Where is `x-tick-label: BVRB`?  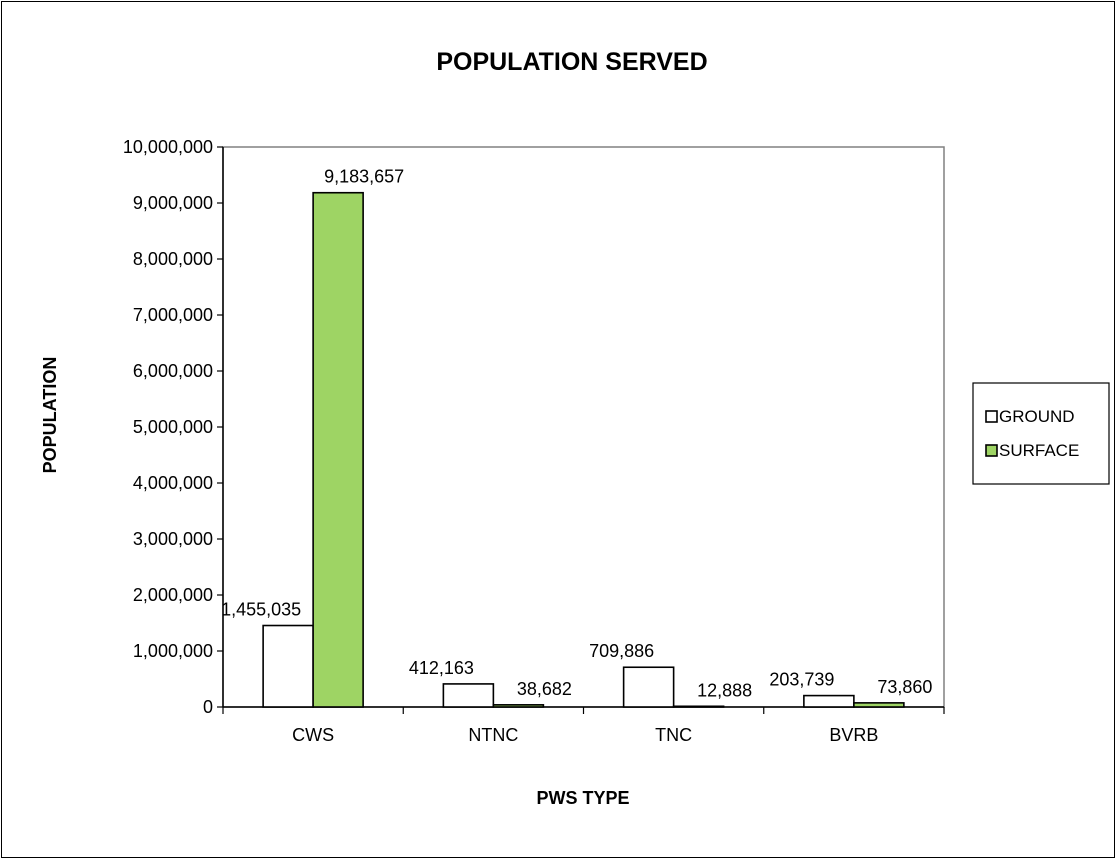 x-tick-label: BVRB is located at coordinates (853, 735).